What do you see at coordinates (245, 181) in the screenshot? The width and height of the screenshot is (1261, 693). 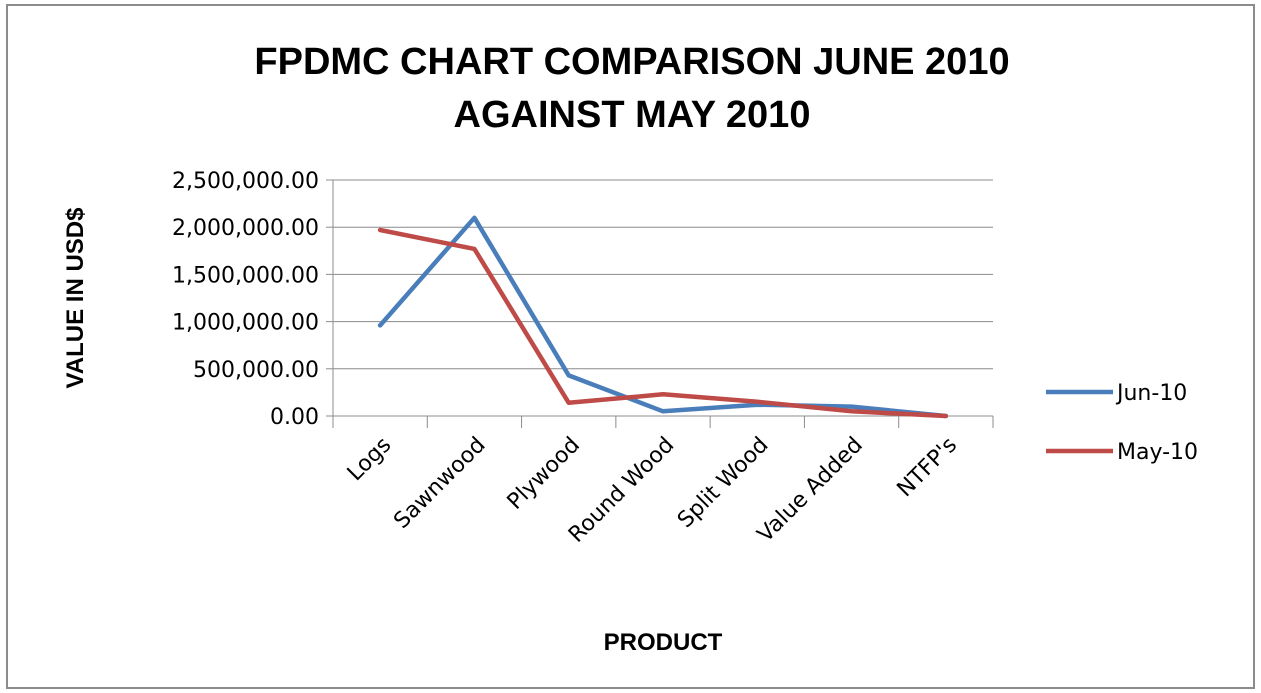 I see `y-tick-label: 2,500,000.00` at bounding box center [245, 181].